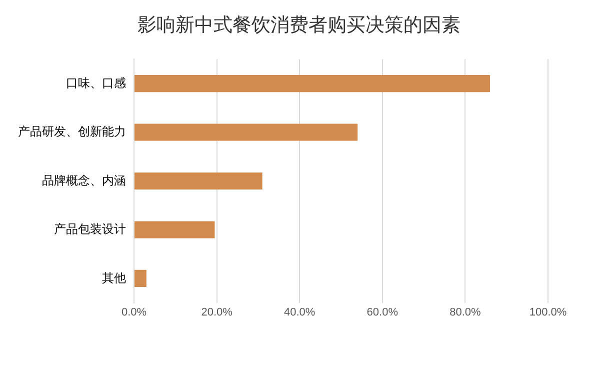 This screenshot has width=598, height=372. I want to click on x-tick-label: 20.0%, so click(217, 312).